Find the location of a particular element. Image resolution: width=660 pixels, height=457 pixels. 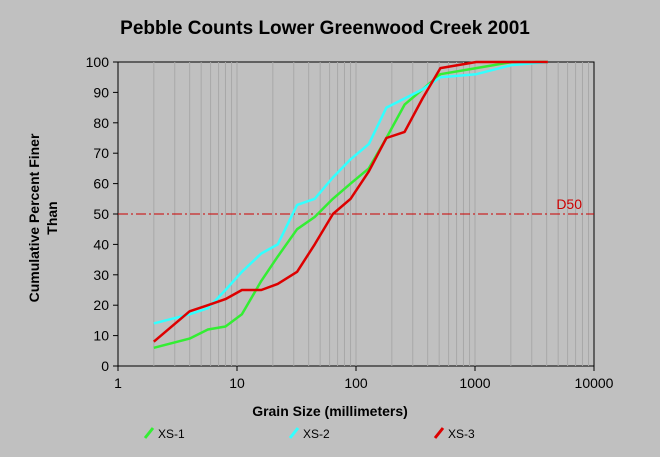

legend-label-xs-2: XS-2 is located at coordinates (316, 434).